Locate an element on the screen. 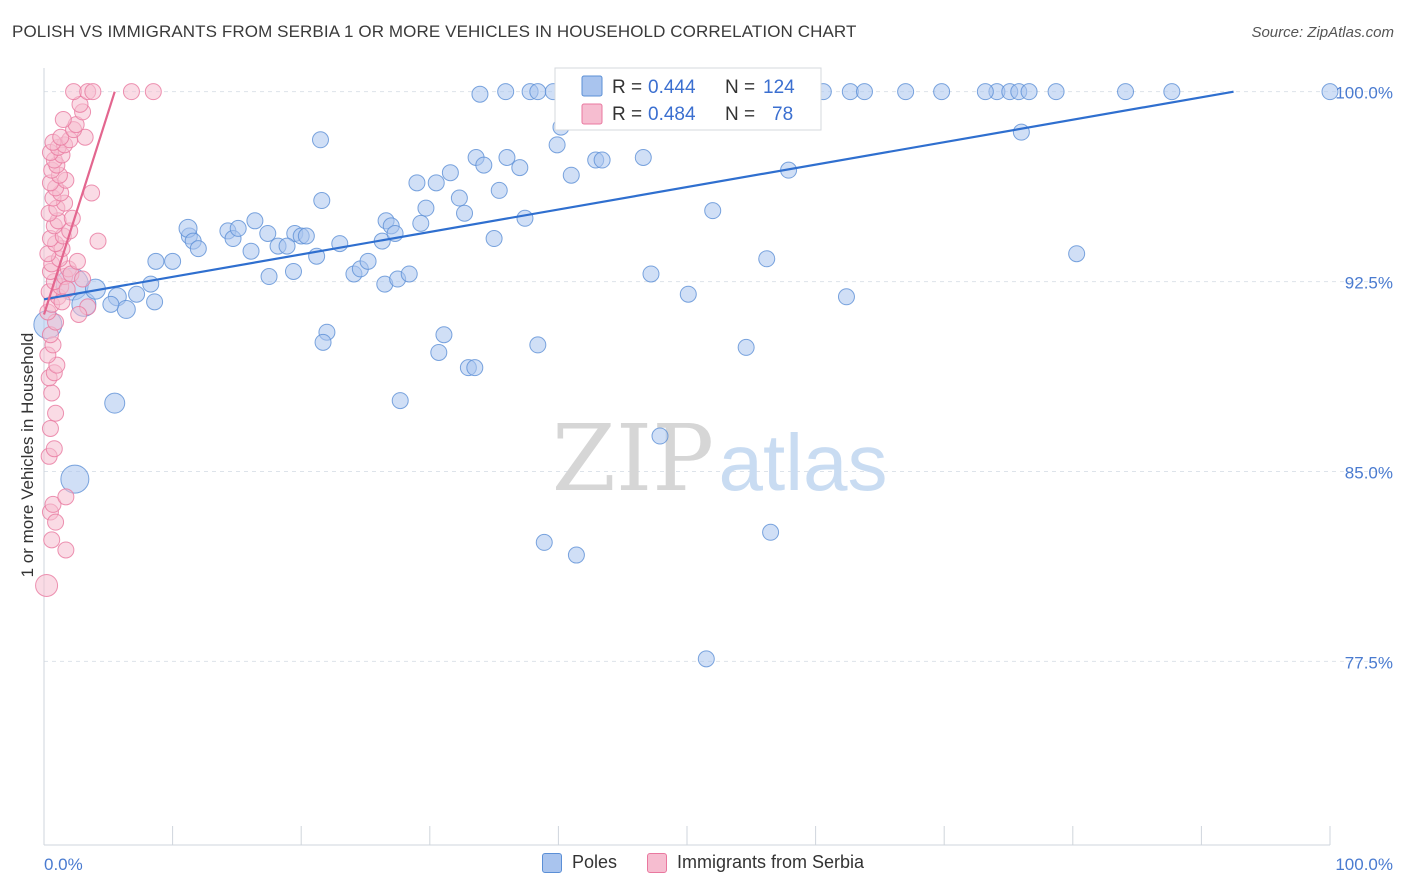 The width and height of the screenshot is (1406, 892). legend-swatch-poles is located at coordinates (551, 862).